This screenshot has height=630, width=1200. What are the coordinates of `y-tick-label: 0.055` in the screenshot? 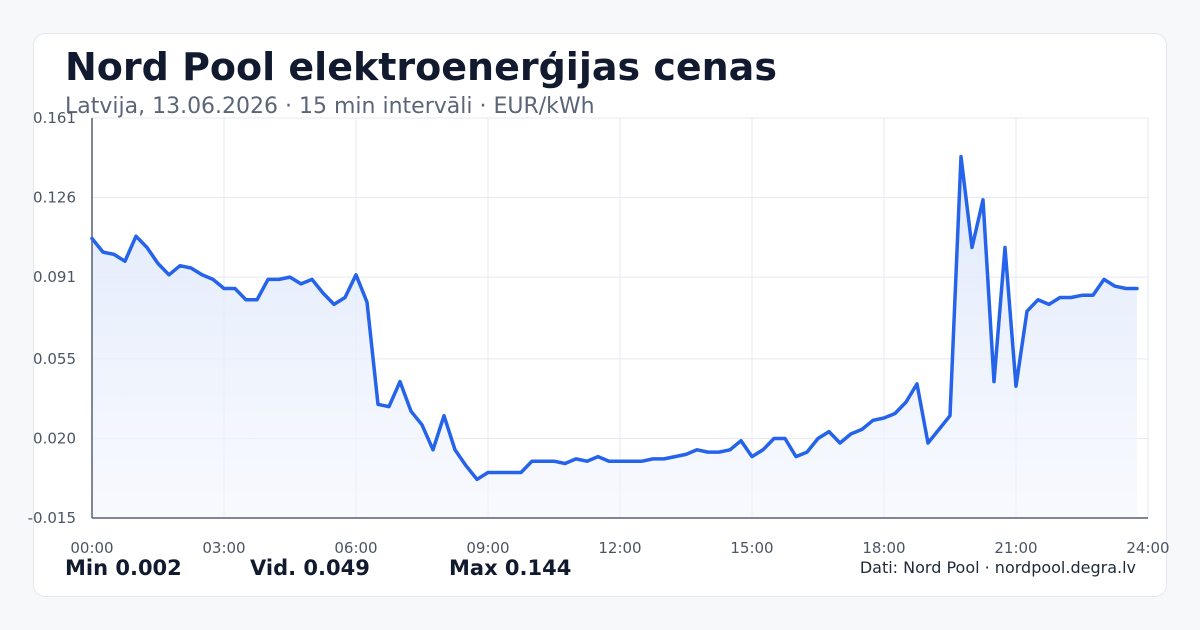 It's located at (54, 359).